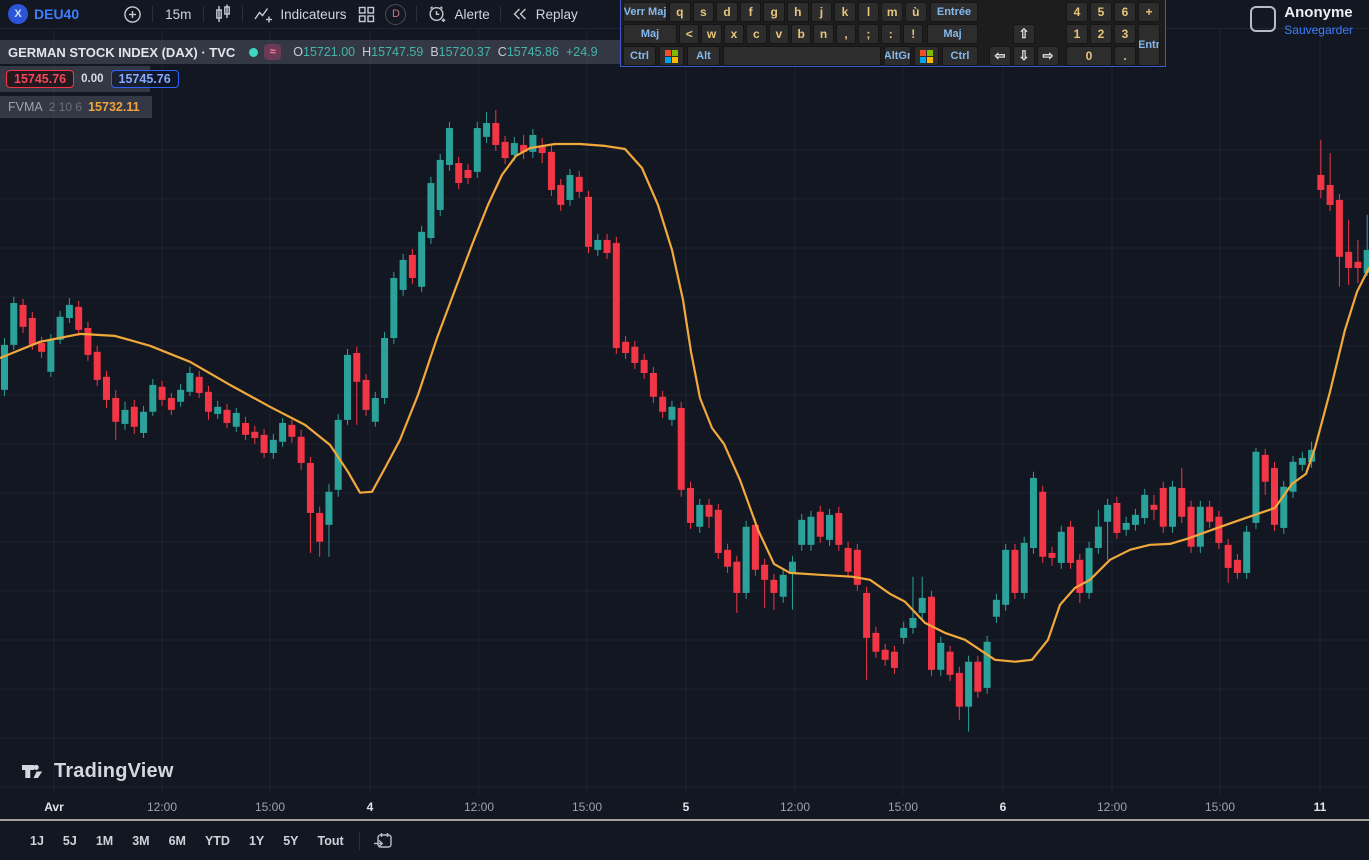 Image resolution: width=1369 pixels, height=860 pixels. What do you see at coordinates (798, 12) in the screenshot?
I see `key-h: h` at bounding box center [798, 12].